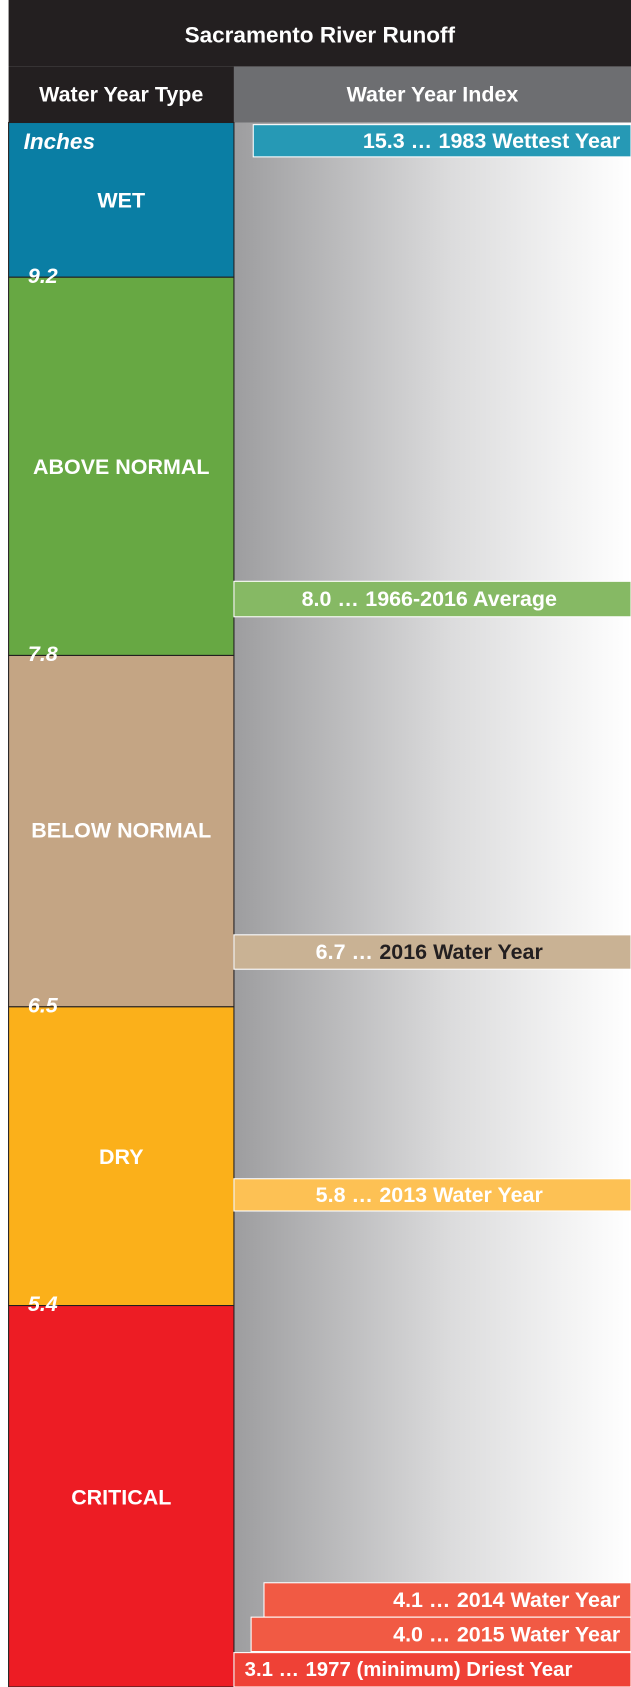  I want to click on threshold-label: 5.4, so click(43, 1304).